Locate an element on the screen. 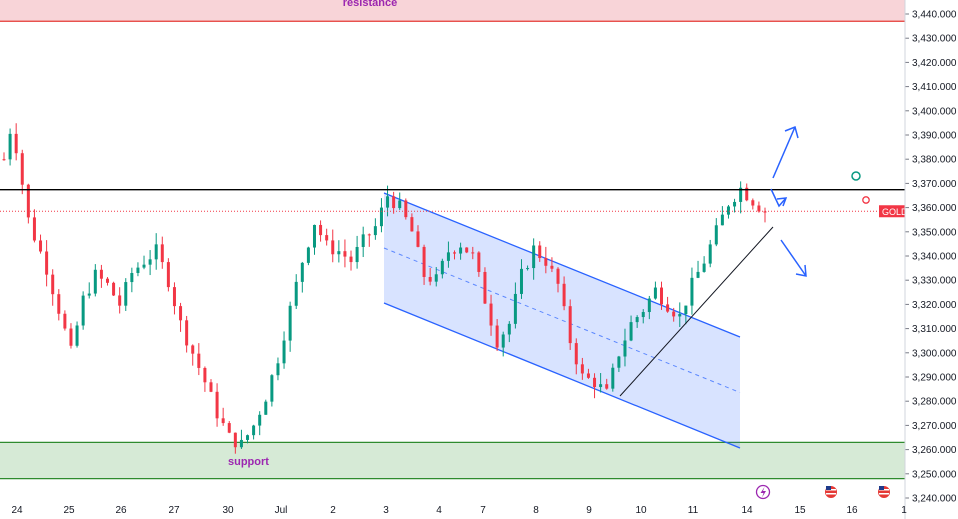 This screenshot has height=519, width=958. y-tick-label: 3,420.000 is located at coordinates (934, 63).